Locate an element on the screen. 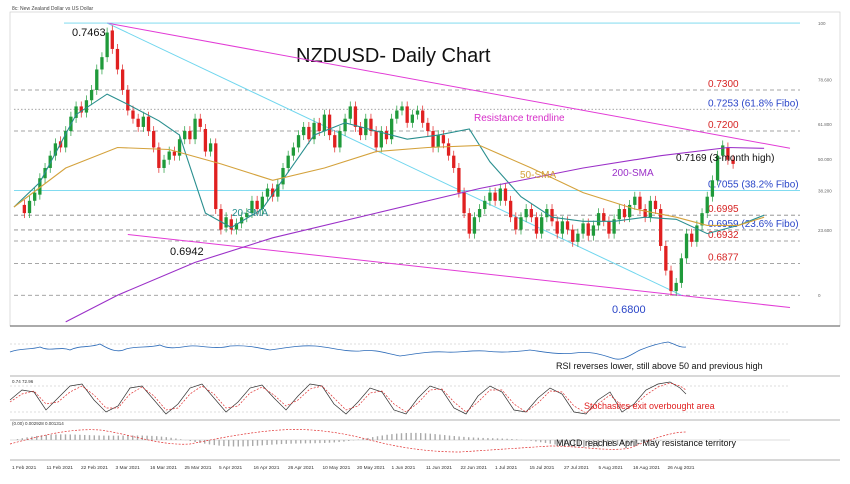 This screenshot has height=484, width=850. x-axis-label: 1 Jun 2021 is located at coordinates (404, 468).